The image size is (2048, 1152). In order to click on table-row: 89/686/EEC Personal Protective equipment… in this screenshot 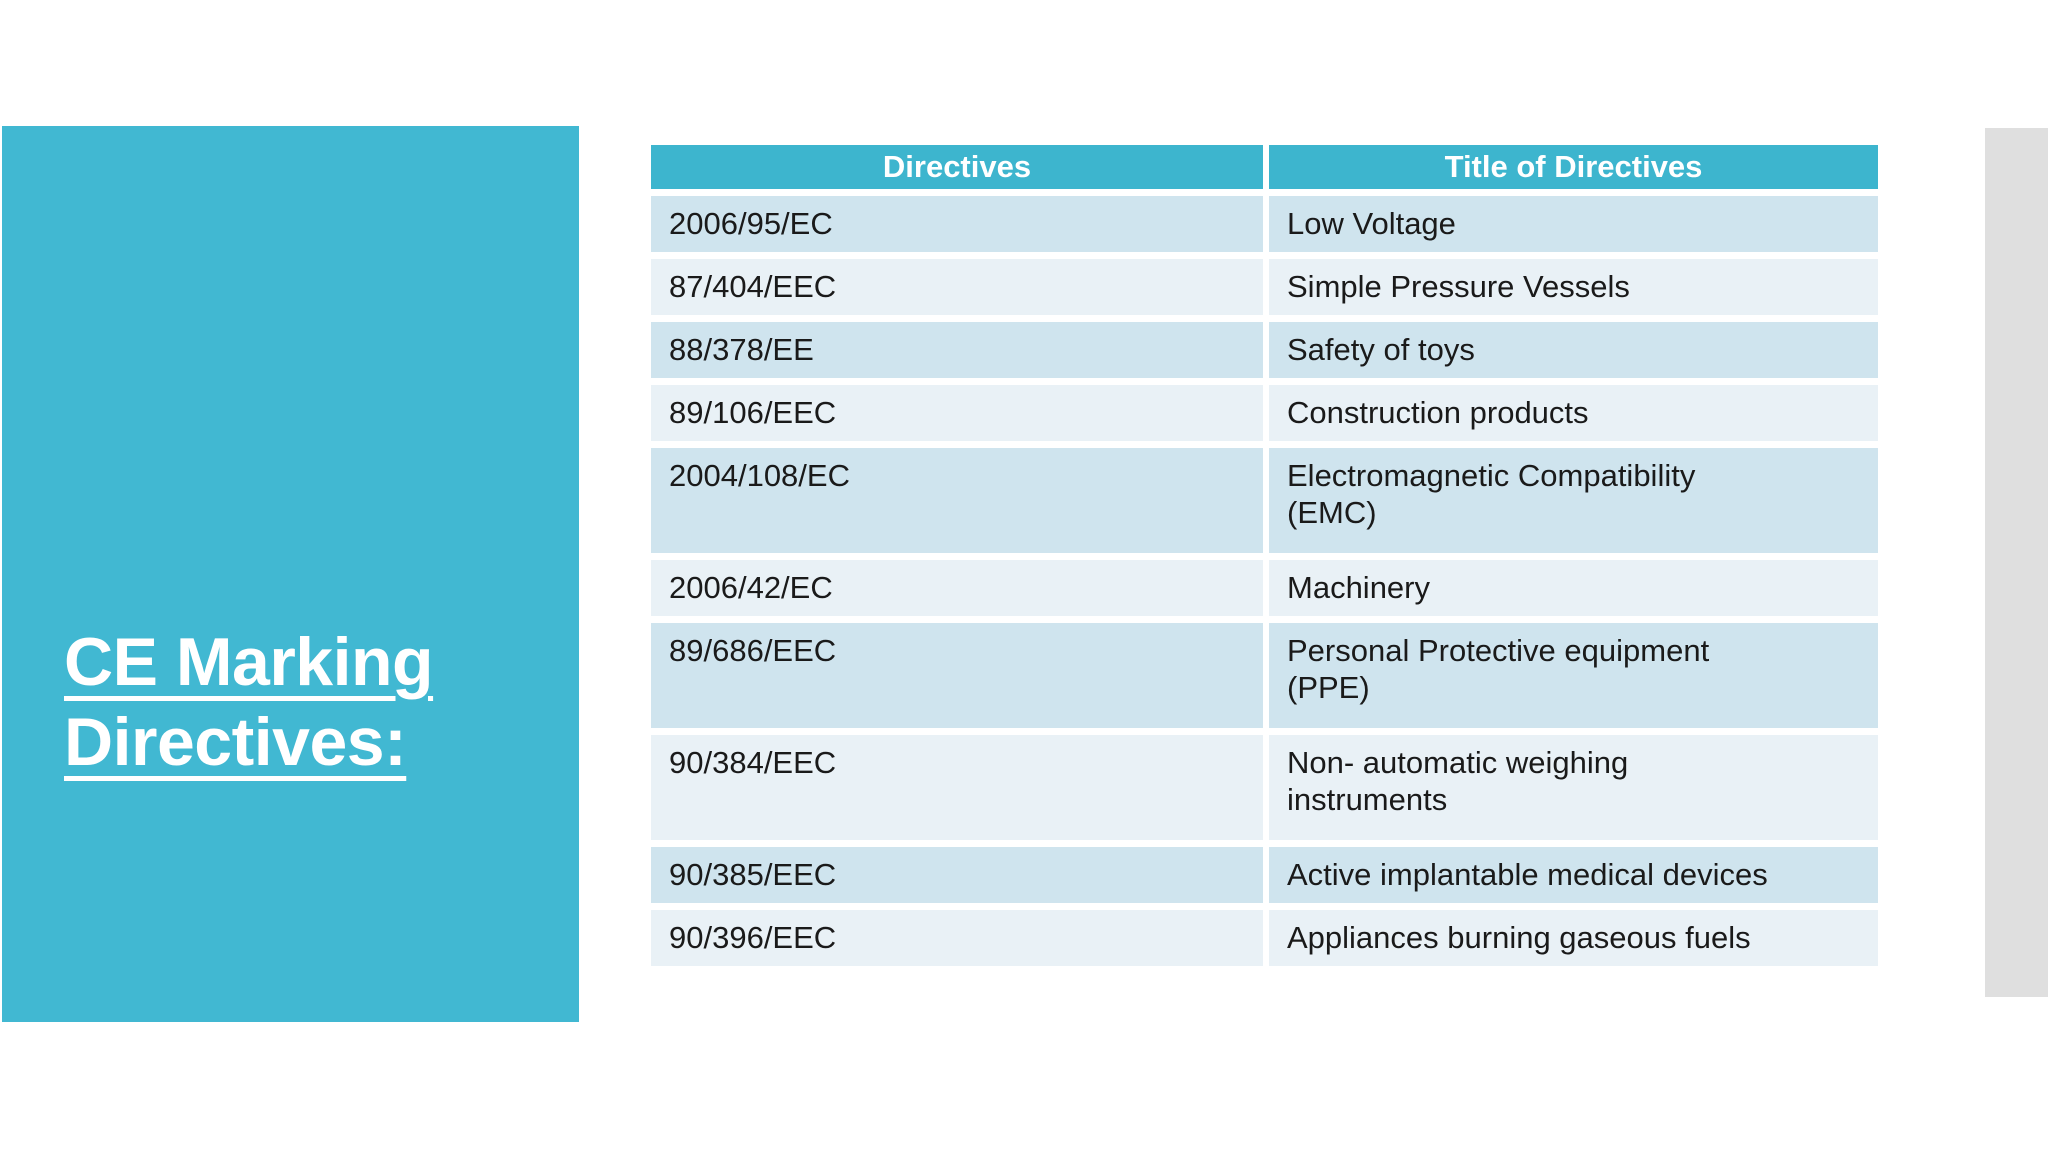, I will do `click(1264, 679)`.